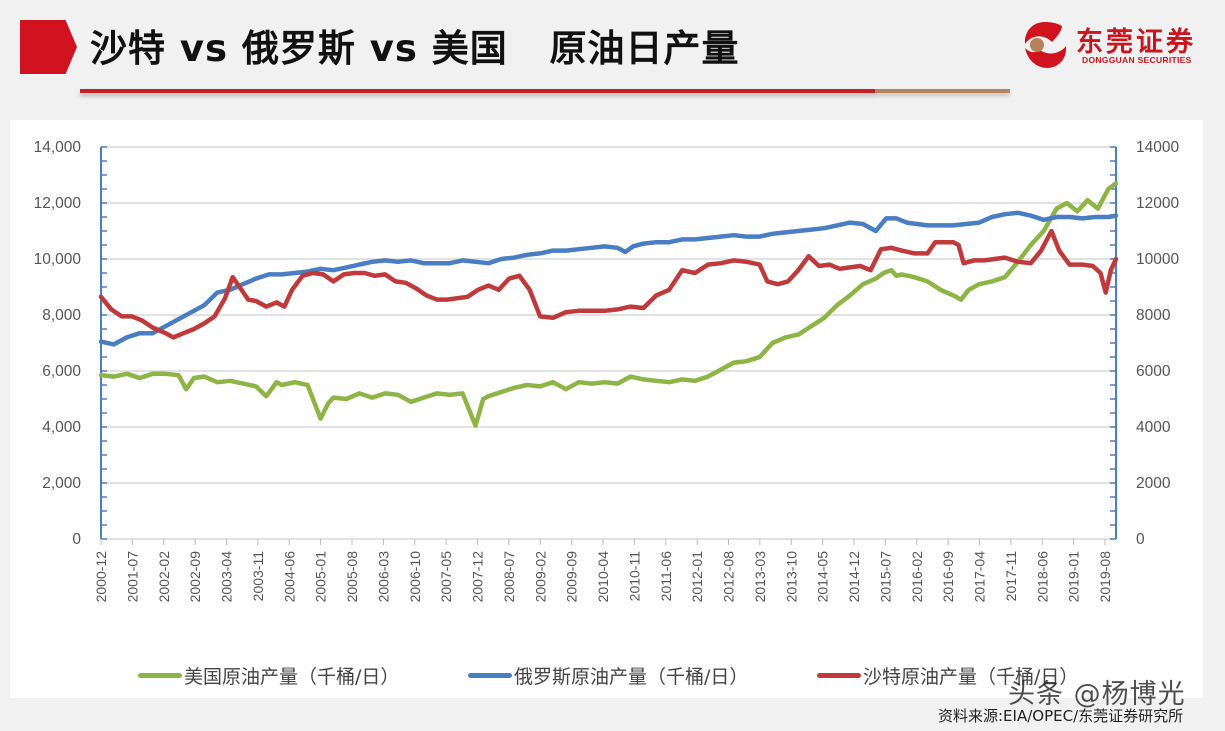 This screenshot has width=1225, height=731. I want to click on x-tick-label: 2010-11, so click(634, 576).